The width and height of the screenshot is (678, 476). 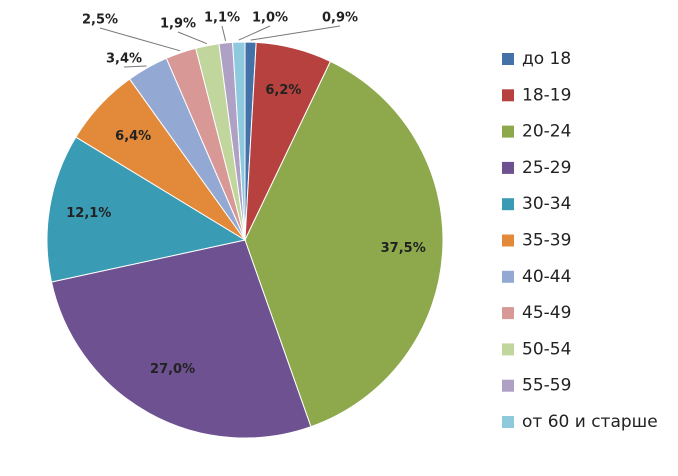 What do you see at coordinates (546, 241) in the screenshot?
I see `legend-label-6: 35-39` at bounding box center [546, 241].